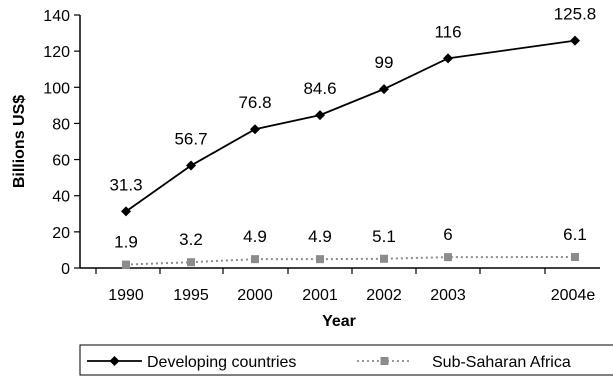  Describe the element at coordinates (56, 88) in the screenshot. I see `y-tick-label: 100` at that location.